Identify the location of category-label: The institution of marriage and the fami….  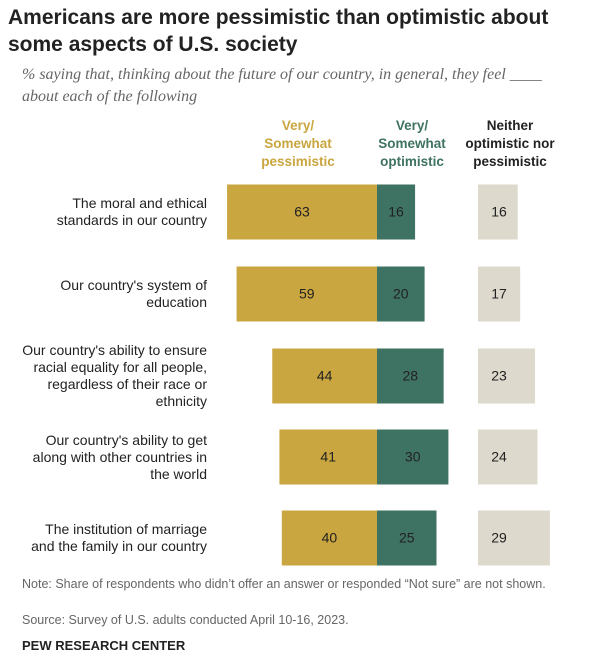
(119, 537).